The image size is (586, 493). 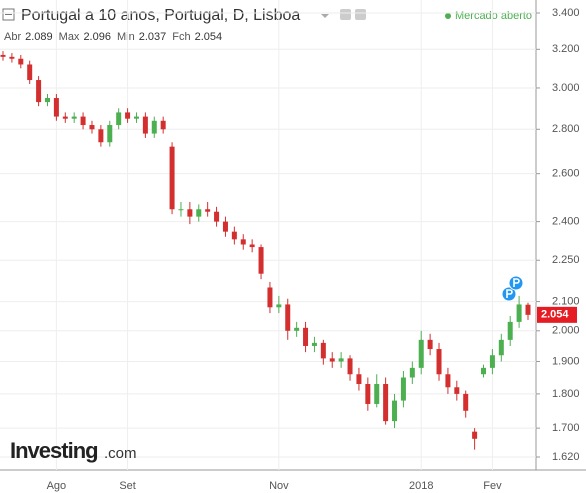 I want to click on x-tick-label: 2018, so click(x=421, y=486).